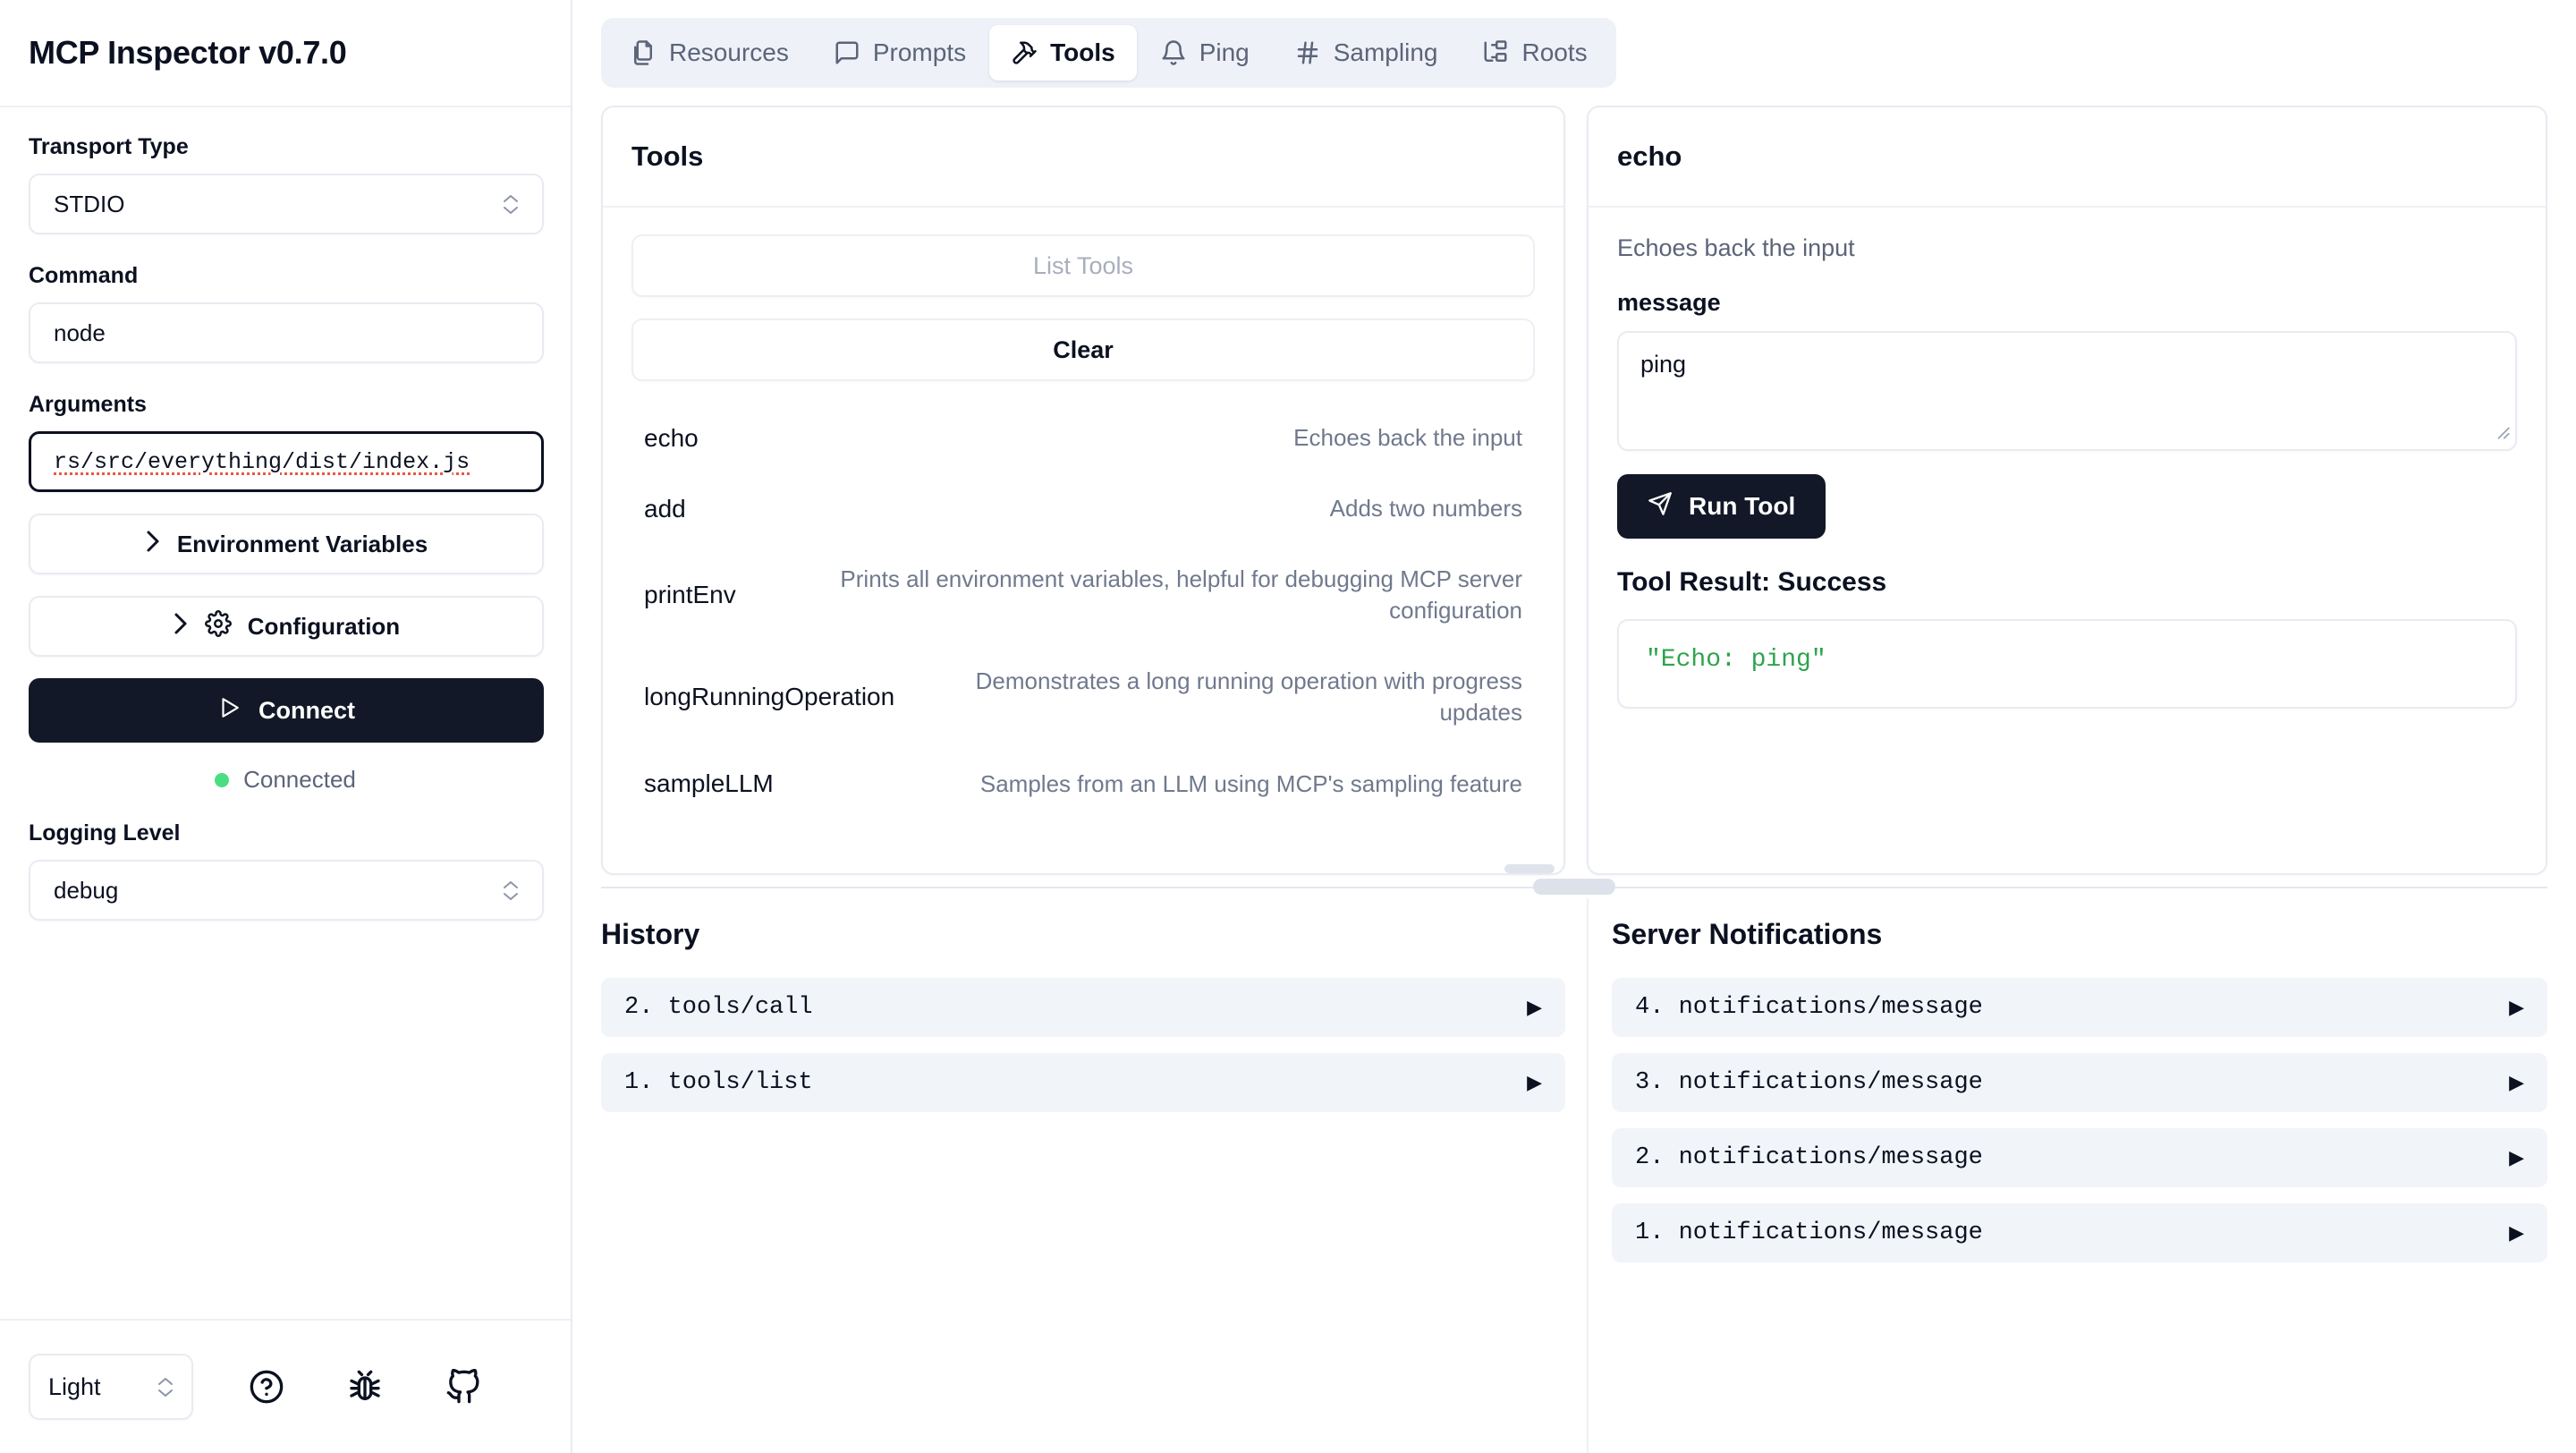  I want to click on notification-entry: 4. notifications/message ▶, so click(2079, 1007).